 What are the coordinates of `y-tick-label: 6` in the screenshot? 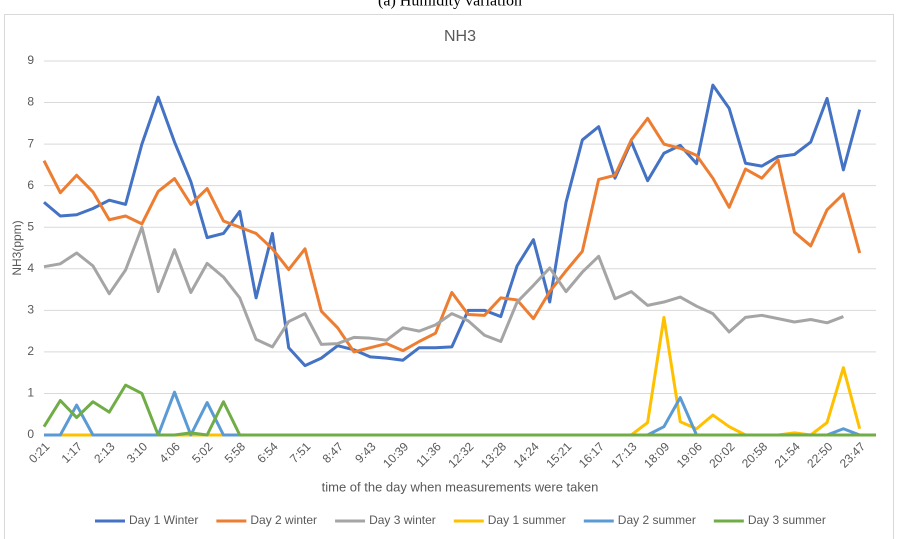 It's located at (30, 185).